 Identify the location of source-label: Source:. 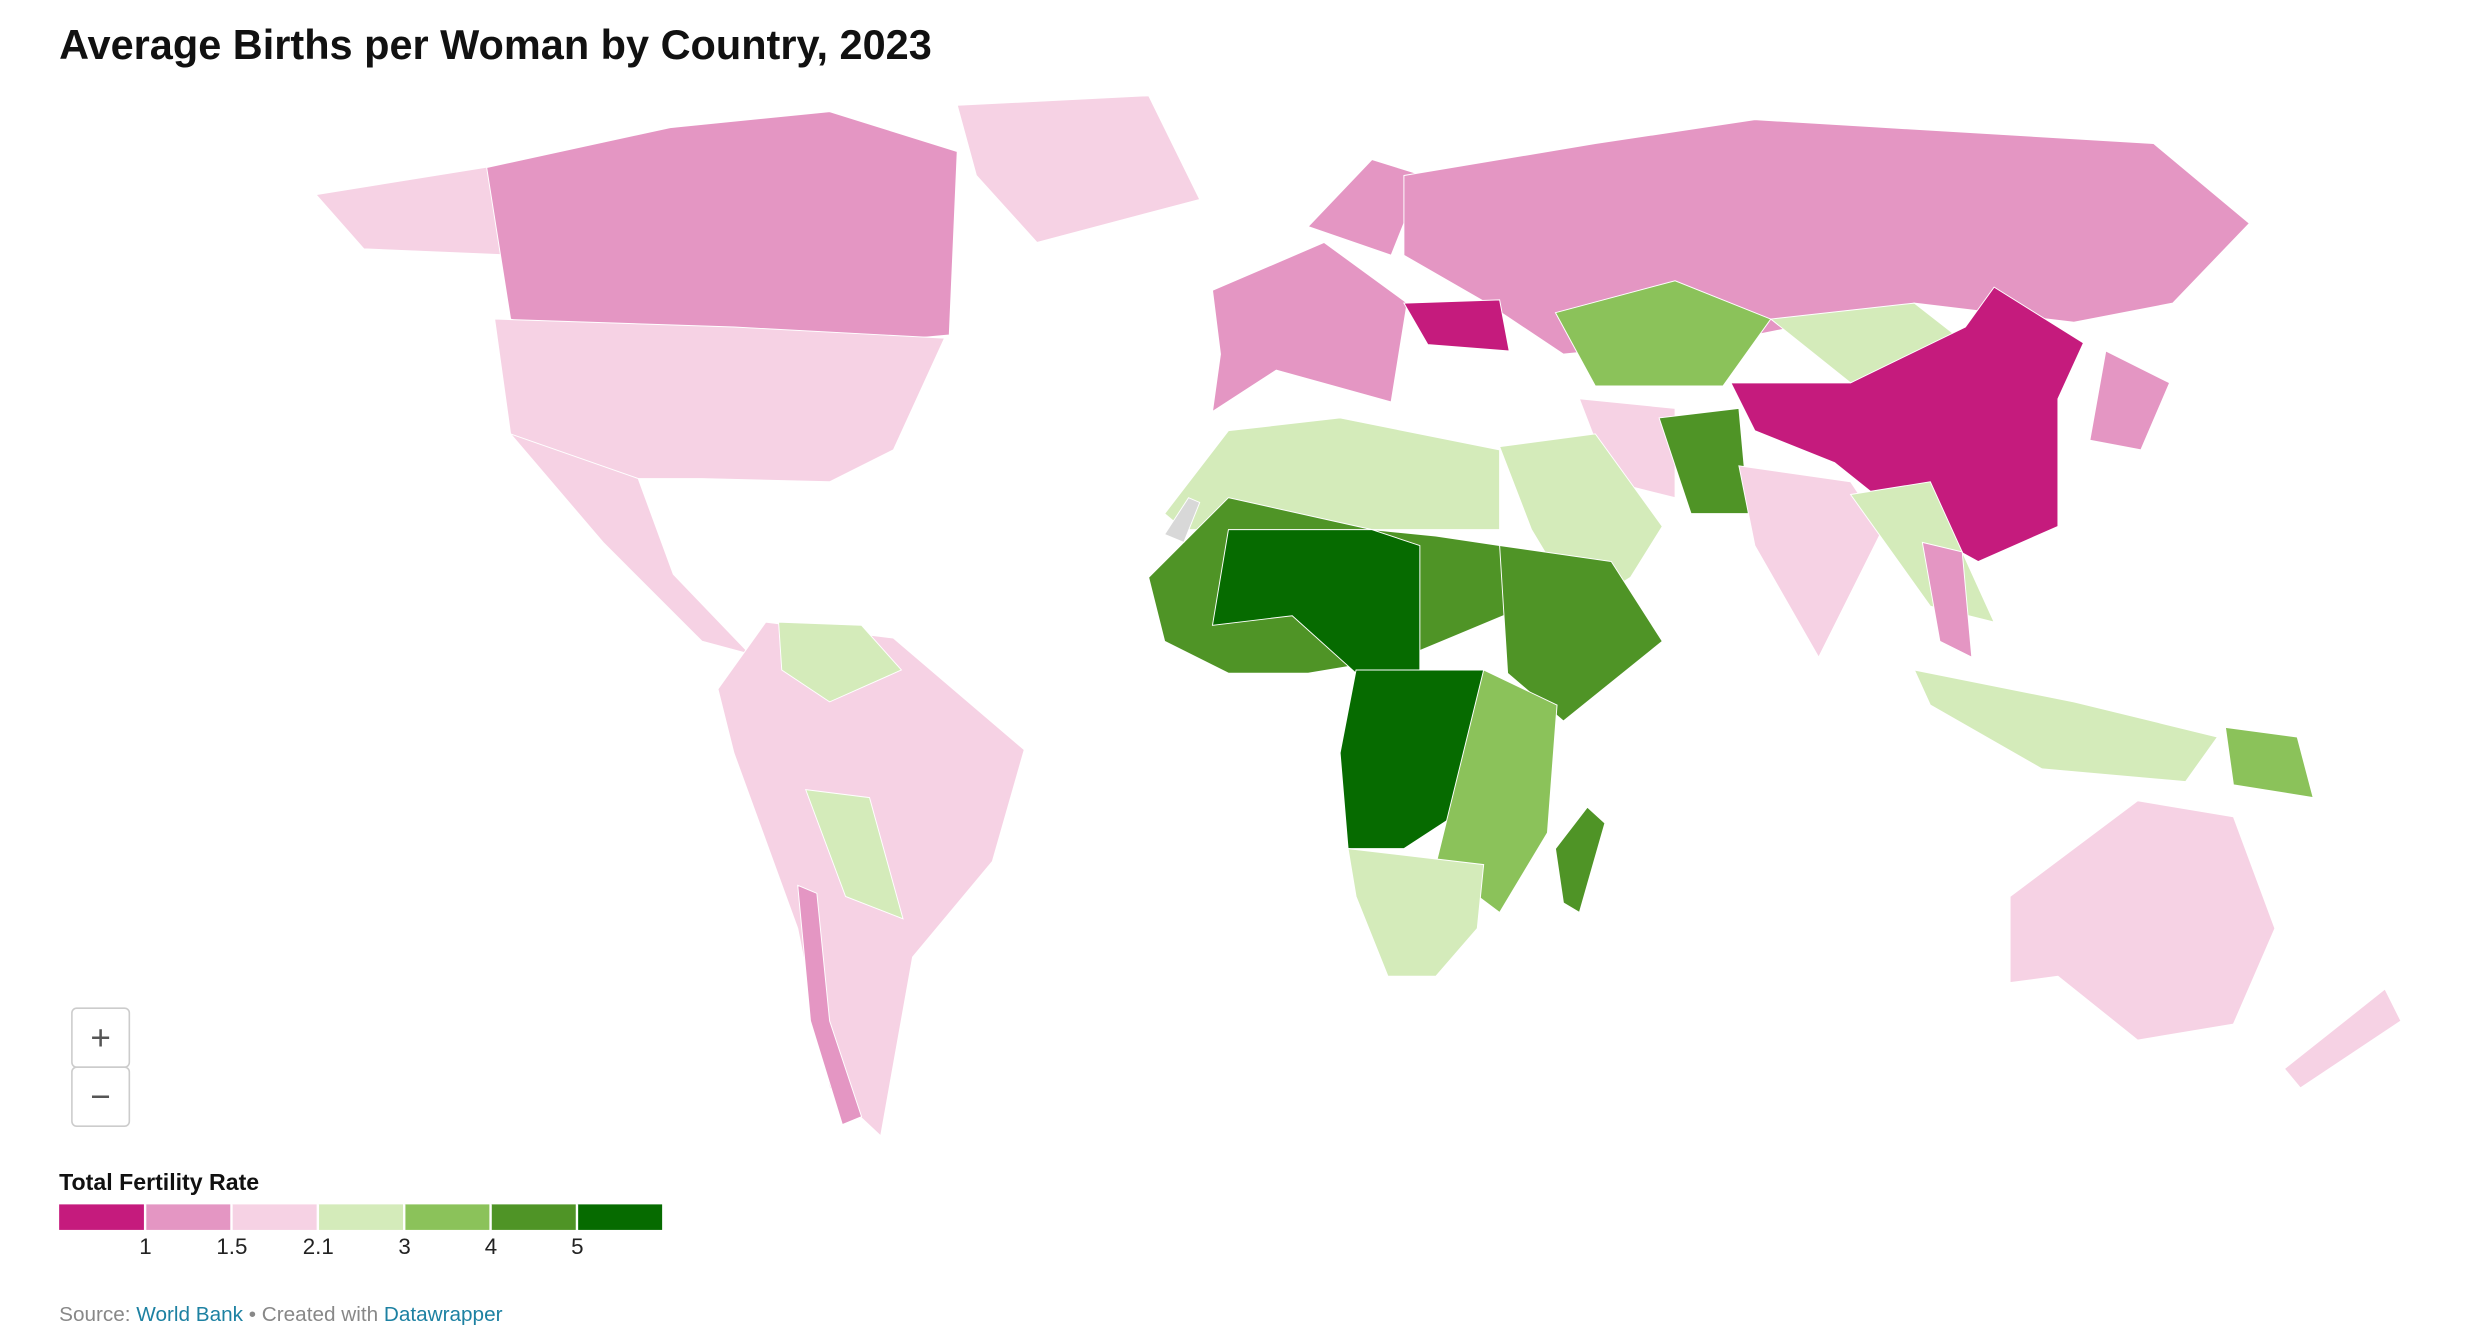
(94, 1314).